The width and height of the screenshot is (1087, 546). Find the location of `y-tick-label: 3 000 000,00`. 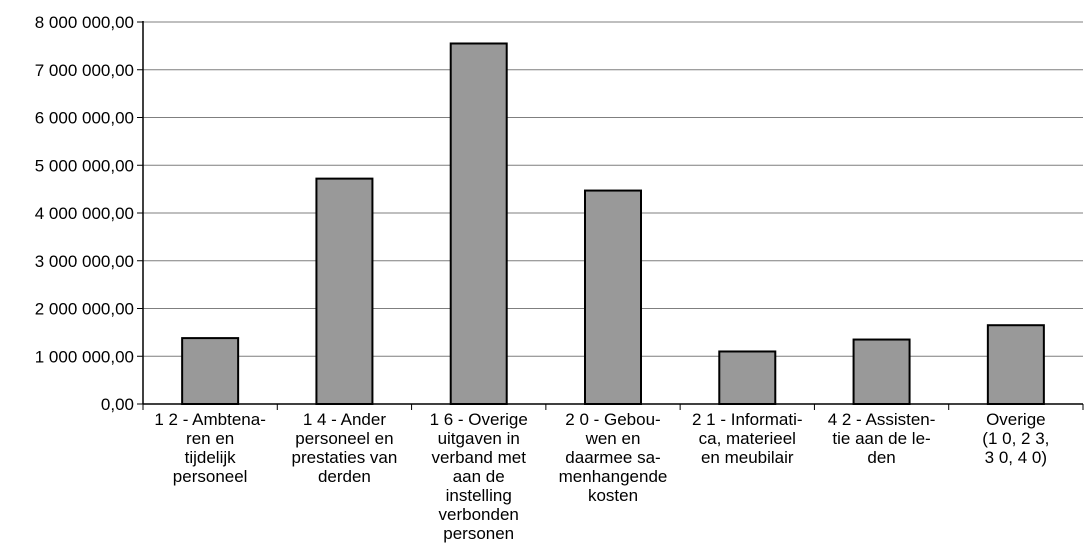

y-tick-label: 3 000 000,00 is located at coordinates (84, 261).